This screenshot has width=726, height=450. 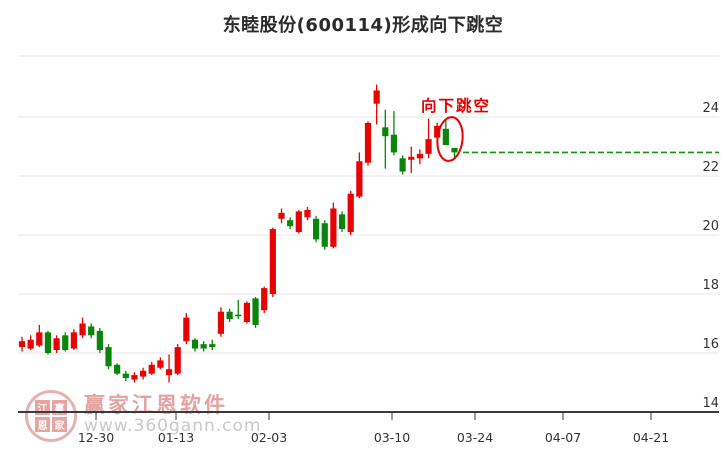 I want to click on y-axis-label: 22, so click(x=710, y=167).